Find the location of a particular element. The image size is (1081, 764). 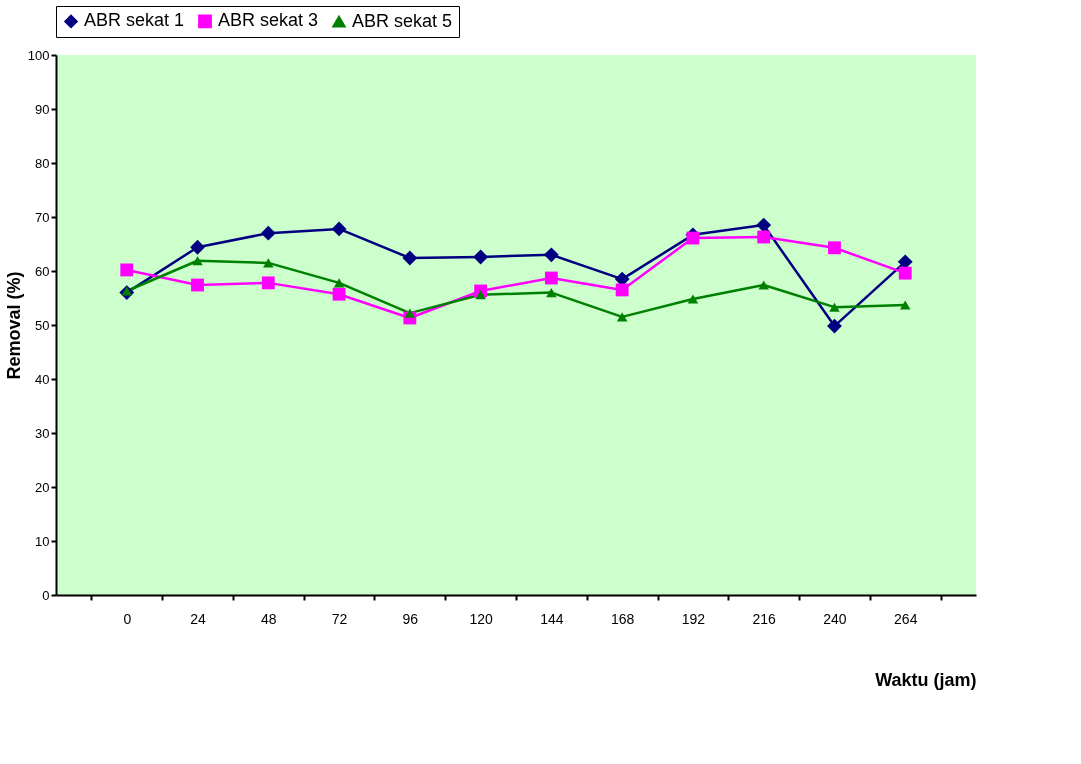

x-tick-label: 96 is located at coordinates (410, 618).